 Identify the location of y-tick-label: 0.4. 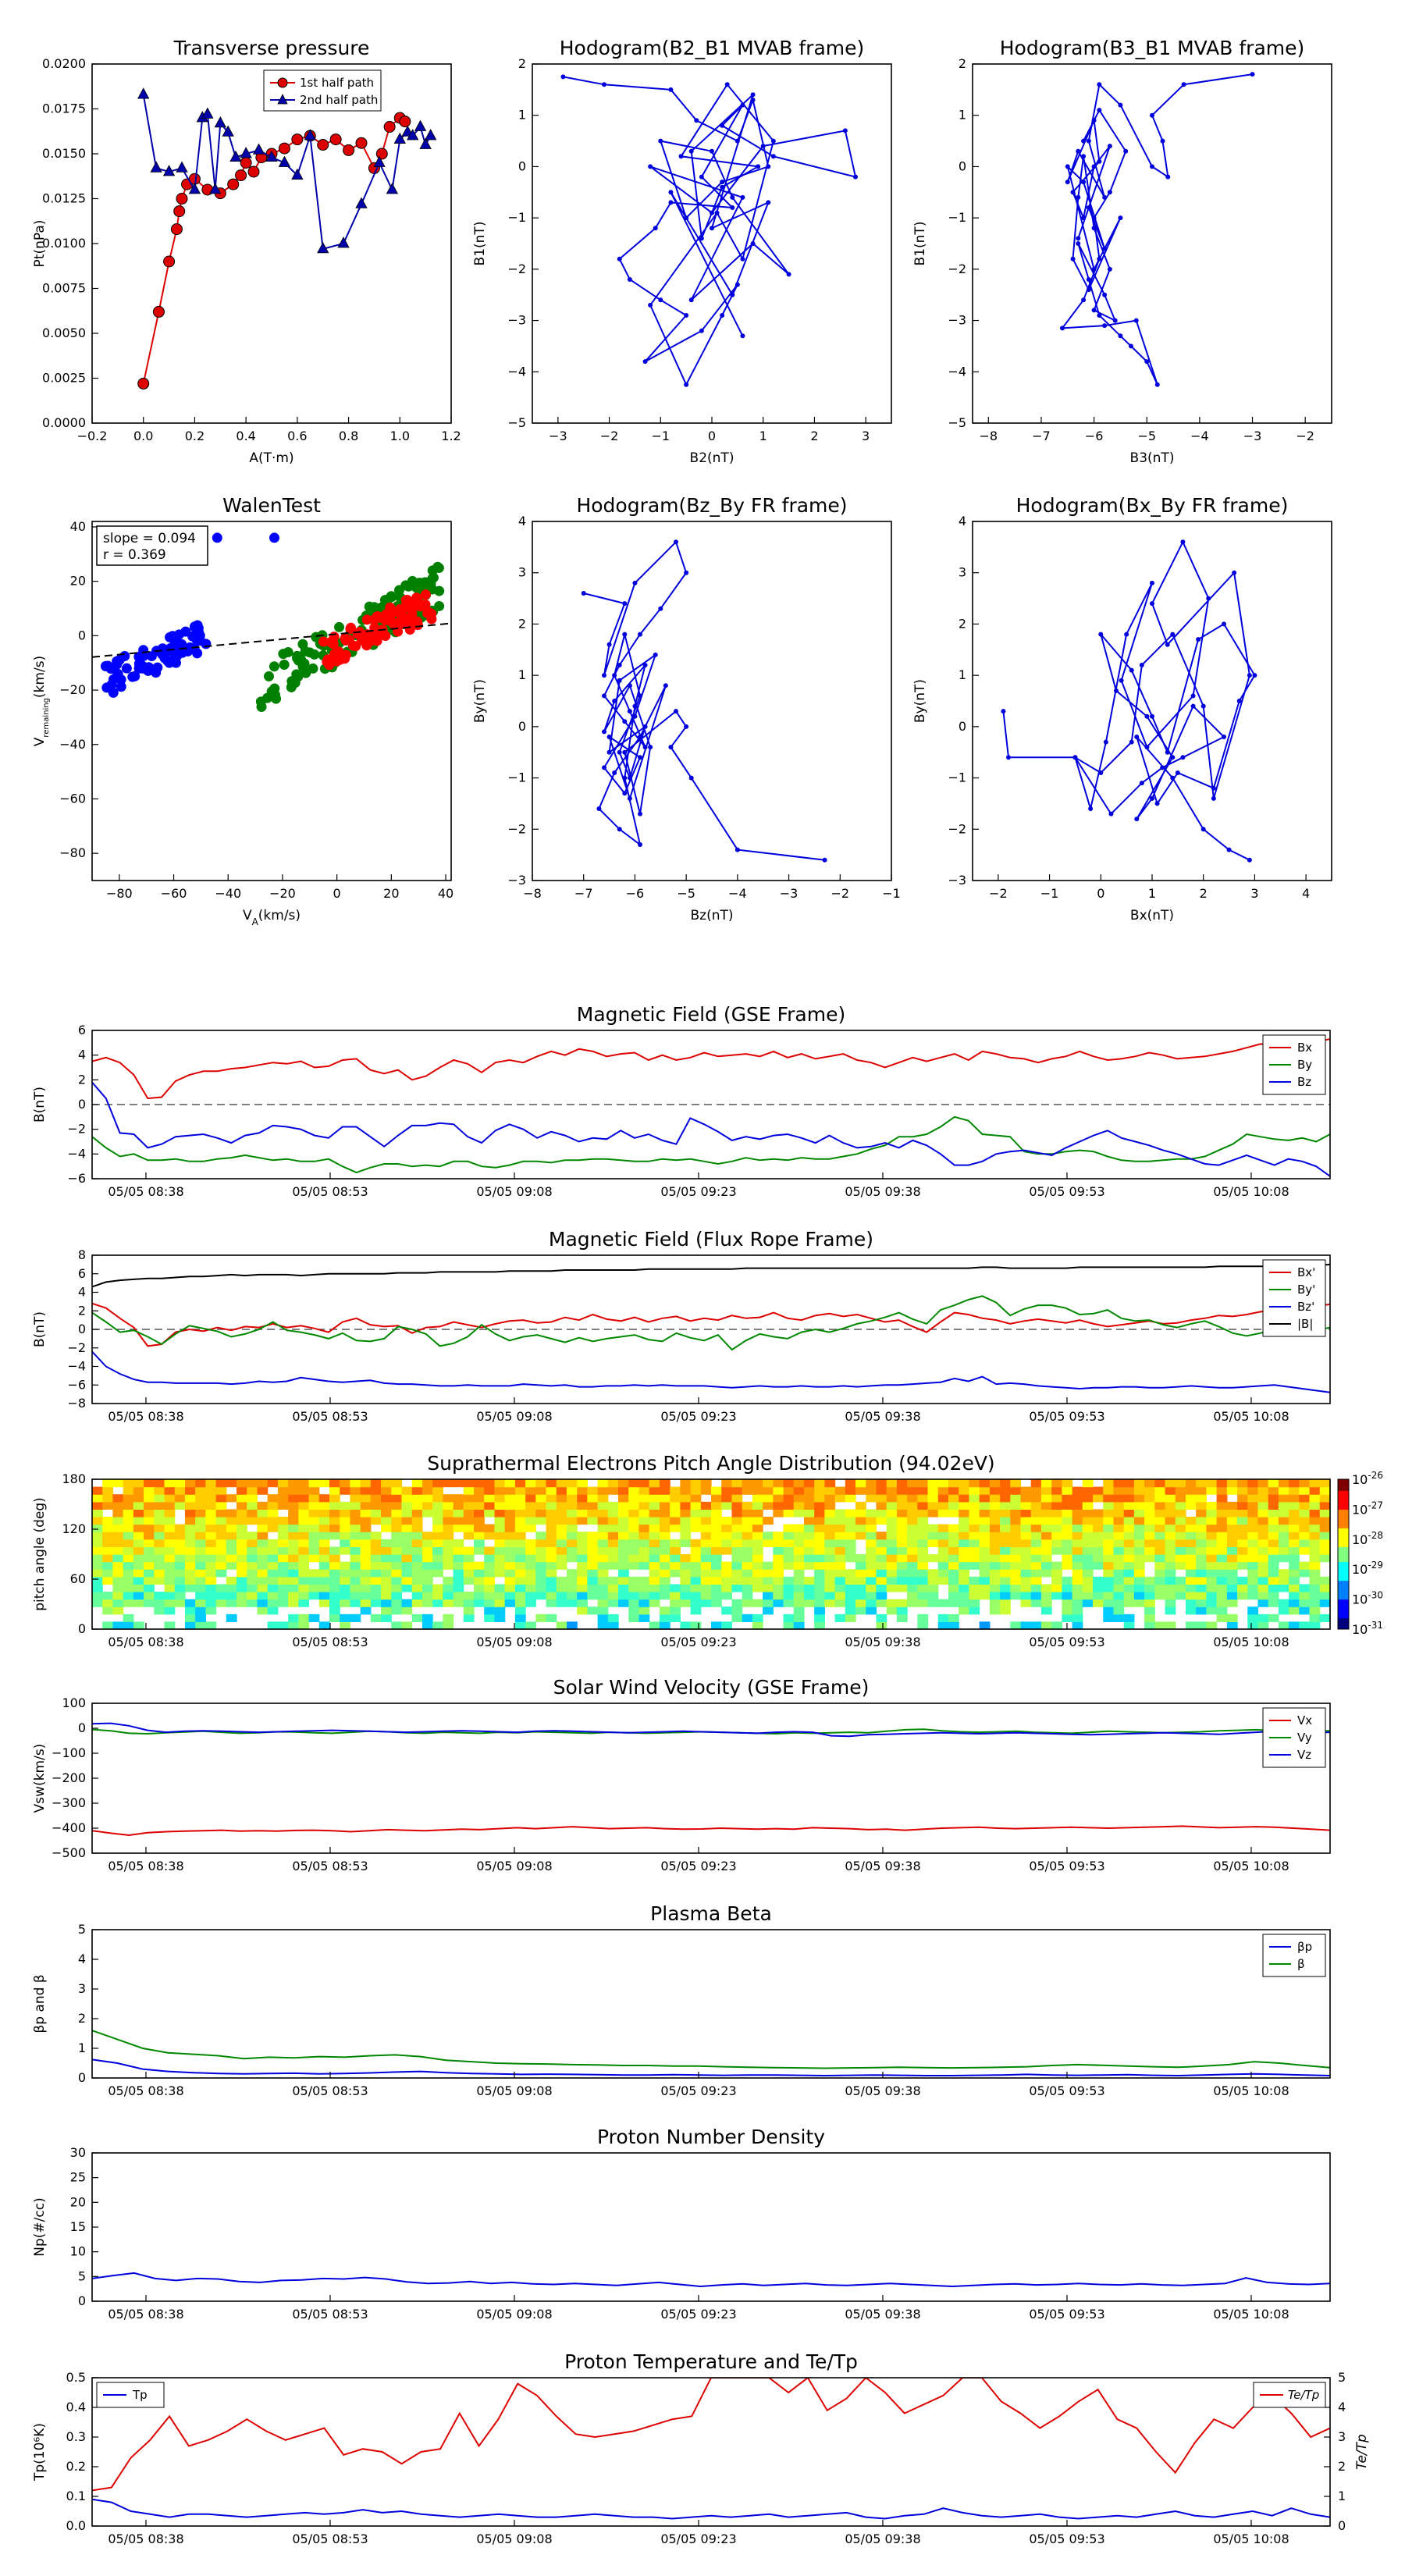
(76, 2407).